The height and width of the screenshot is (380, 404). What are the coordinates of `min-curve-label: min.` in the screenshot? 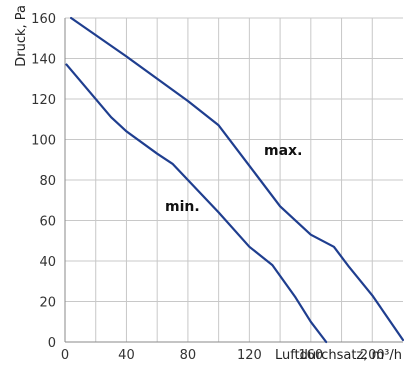 It's located at (182, 207).